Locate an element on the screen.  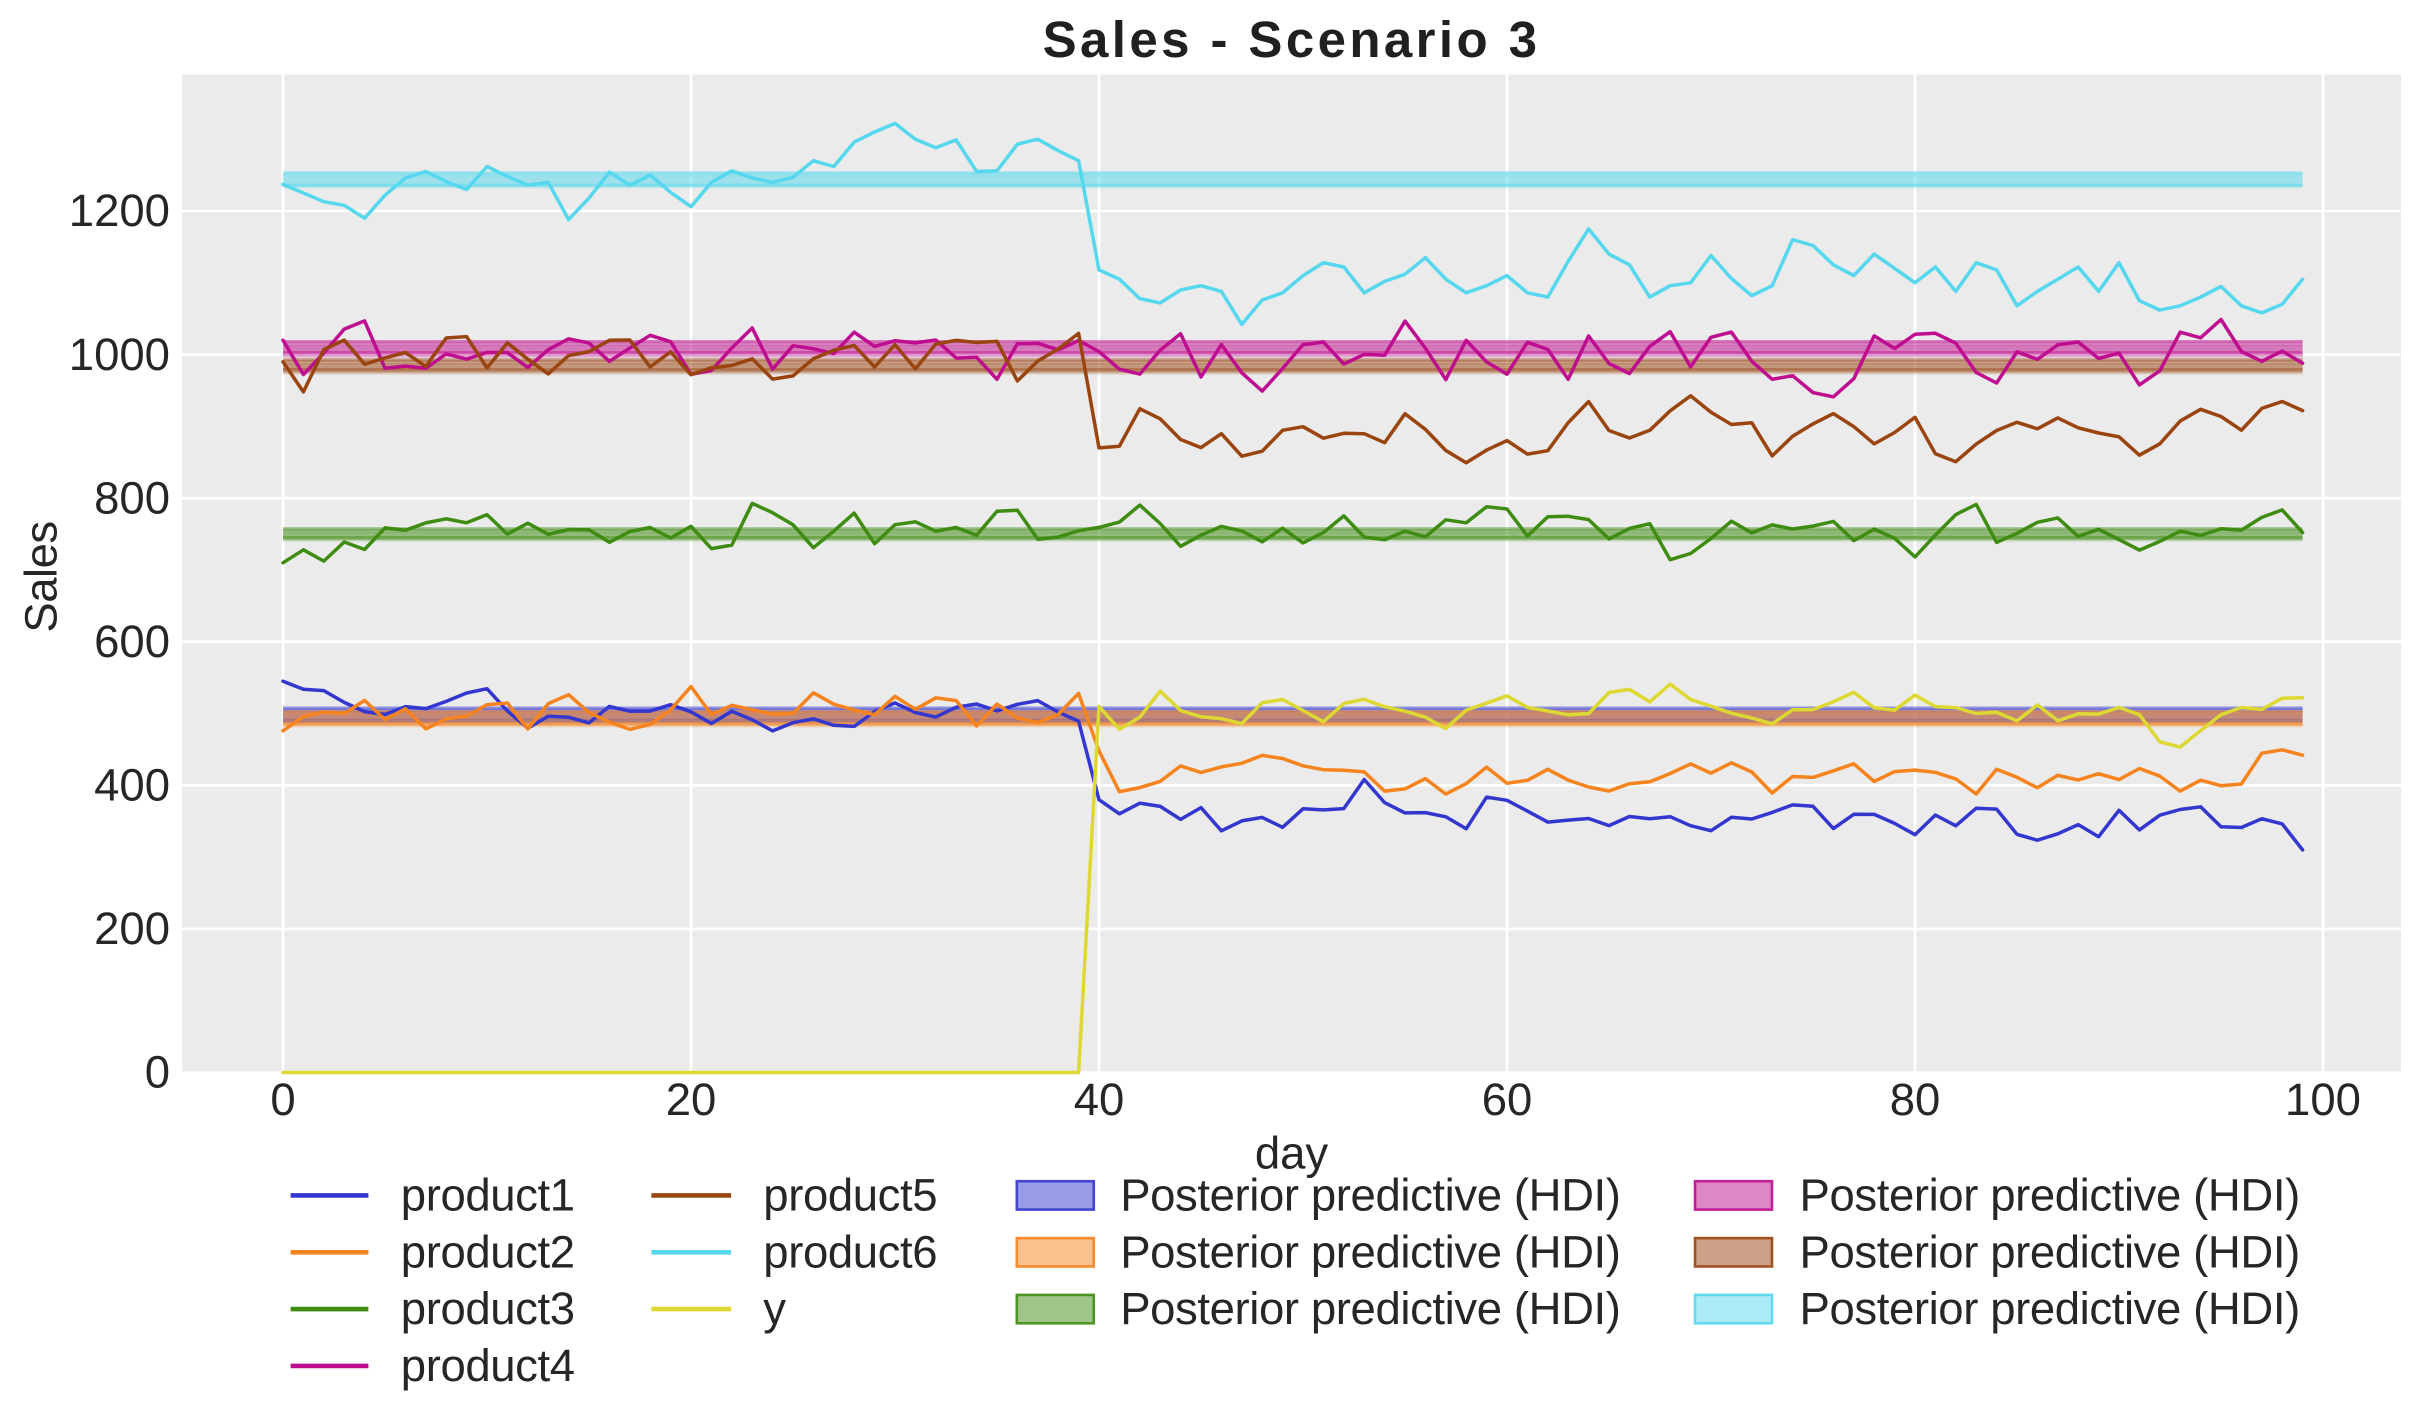
svg-text: product4 is located at coordinates (488, 1365).